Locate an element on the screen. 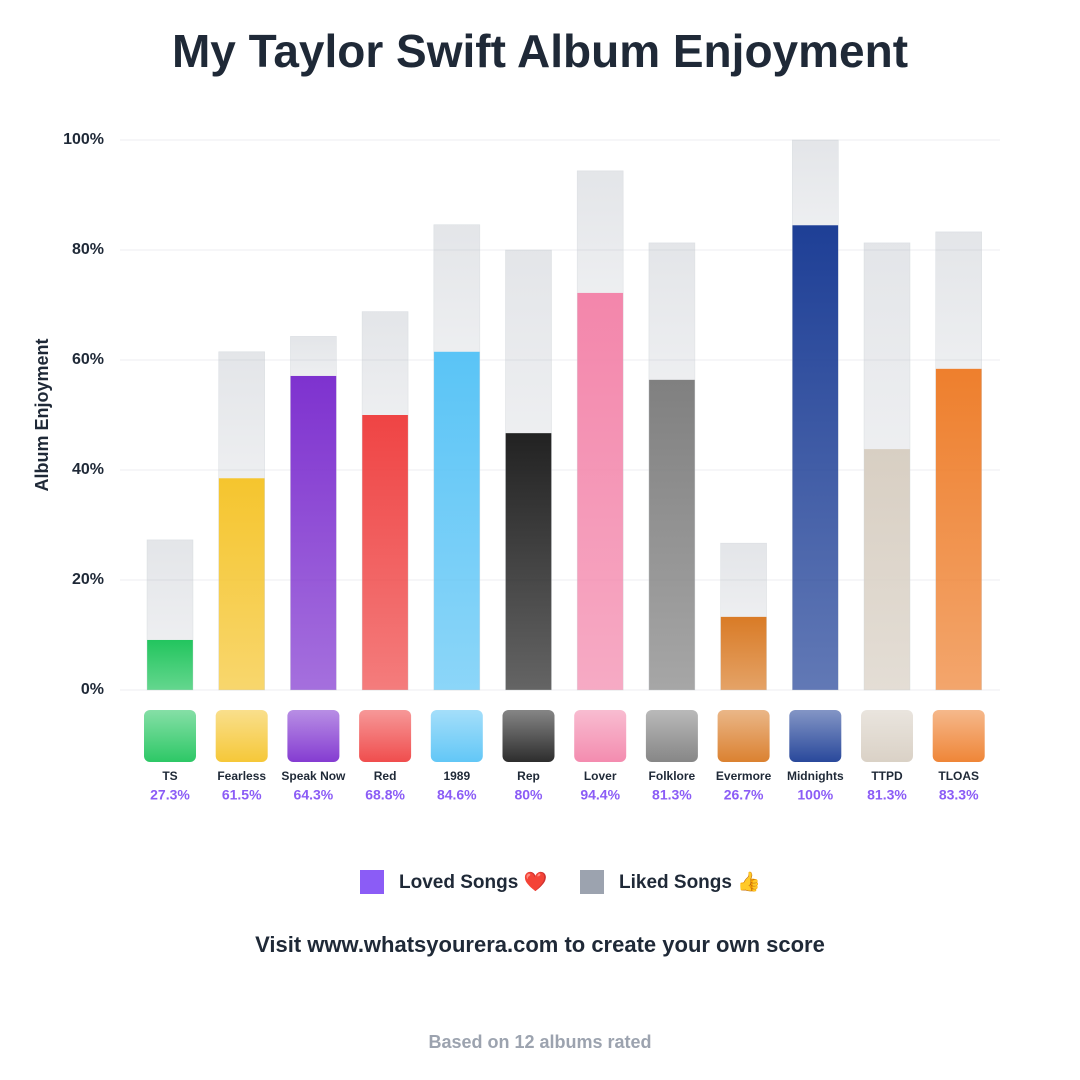 The width and height of the screenshot is (1080, 1080). total-label: 27.3% is located at coordinates (170, 795).